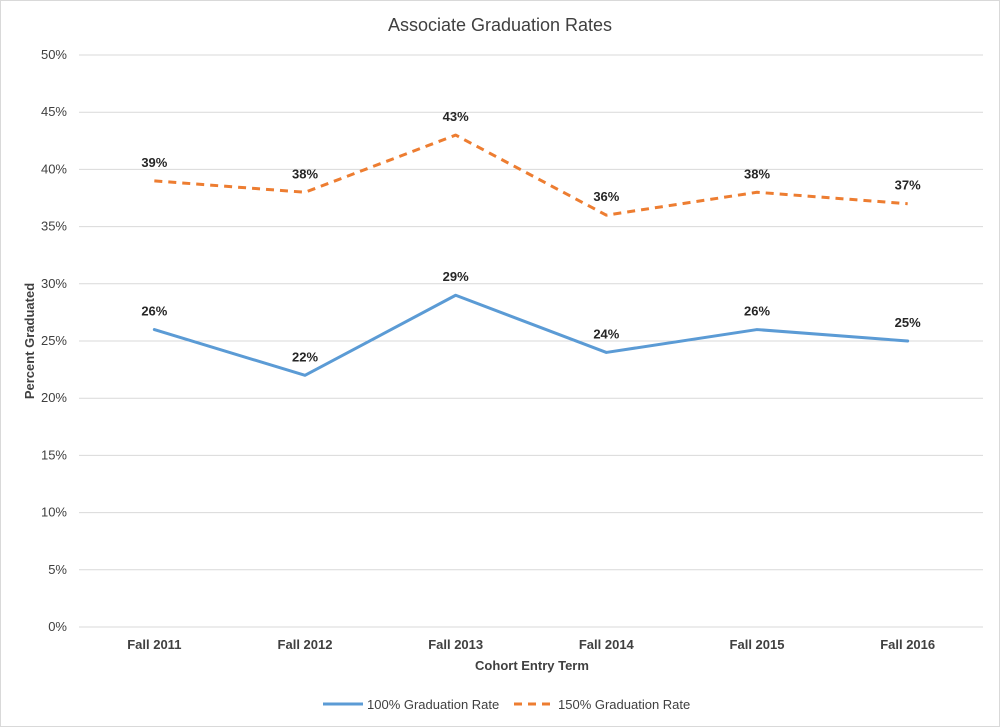 The height and width of the screenshot is (727, 1000). Describe the element at coordinates (456, 116) in the screenshot. I see `data-label: 43%` at that location.